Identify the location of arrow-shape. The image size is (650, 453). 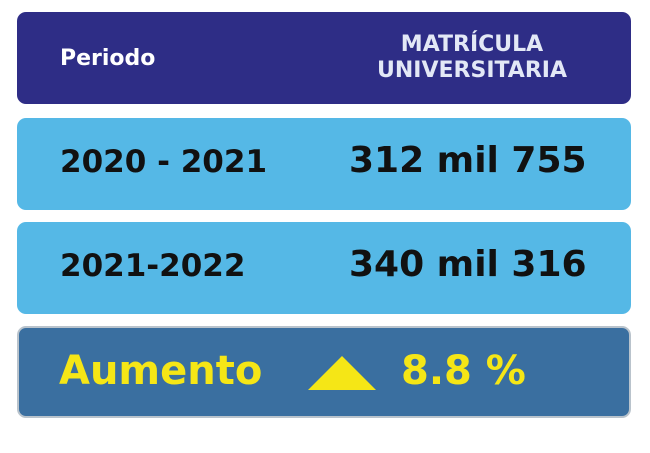
(342, 373).